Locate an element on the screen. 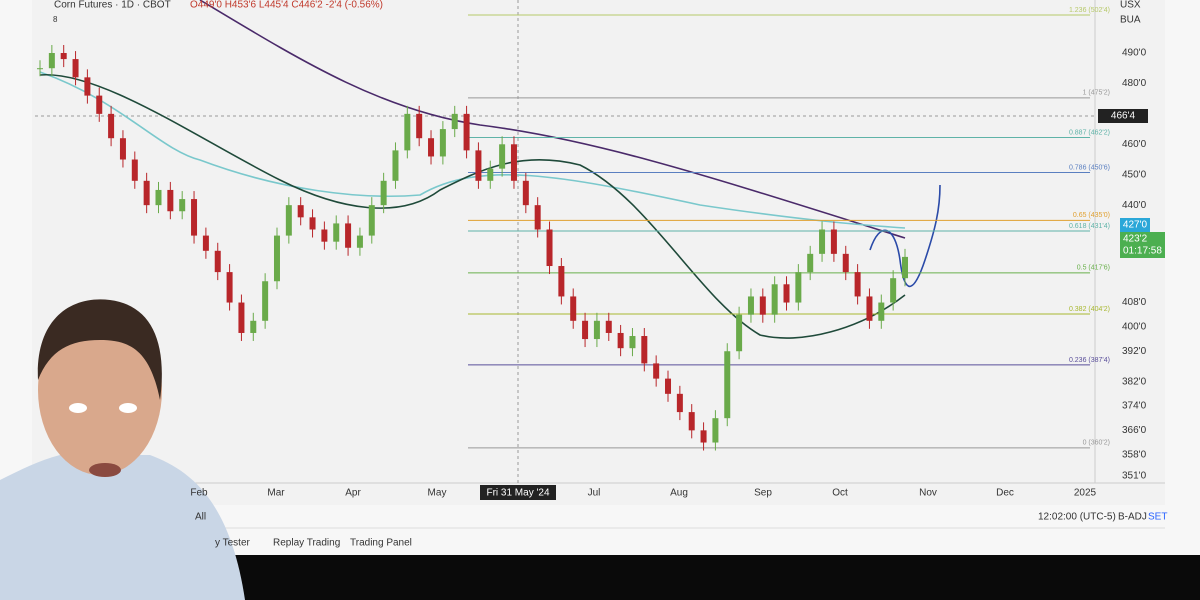 The width and height of the screenshot is (1200, 600). price-label: 351'0 is located at coordinates (1134, 476).